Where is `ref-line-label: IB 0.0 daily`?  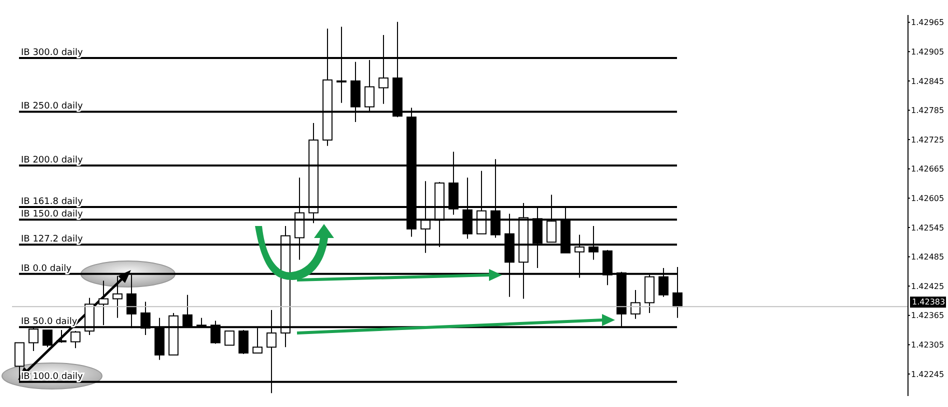
ref-line-label: IB 0.0 daily is located at coordinates (46, 269).